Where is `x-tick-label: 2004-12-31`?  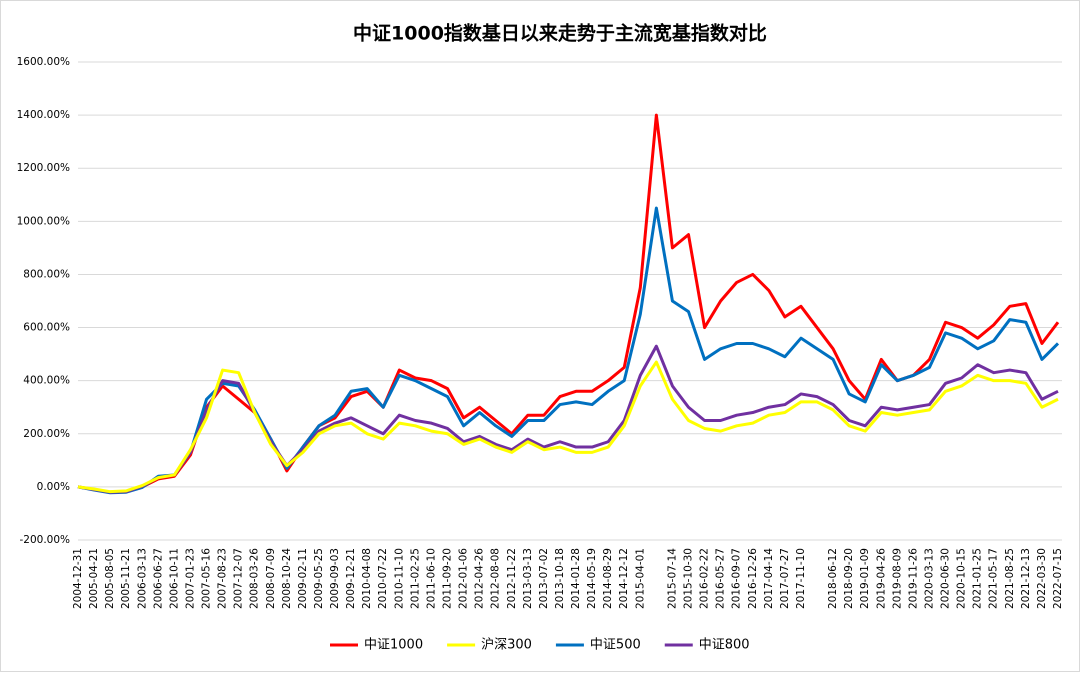
x-tick-label: 2004-12-31 is located at coordinates (78, 578).